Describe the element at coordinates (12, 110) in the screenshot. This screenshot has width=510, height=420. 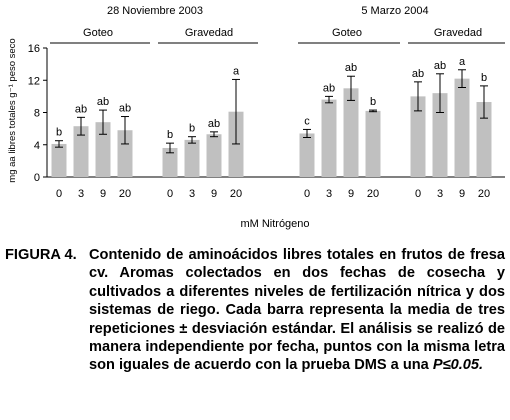
I see `y-axis-title: mg aa libres totales g⁻¹ peso seco` at that location.